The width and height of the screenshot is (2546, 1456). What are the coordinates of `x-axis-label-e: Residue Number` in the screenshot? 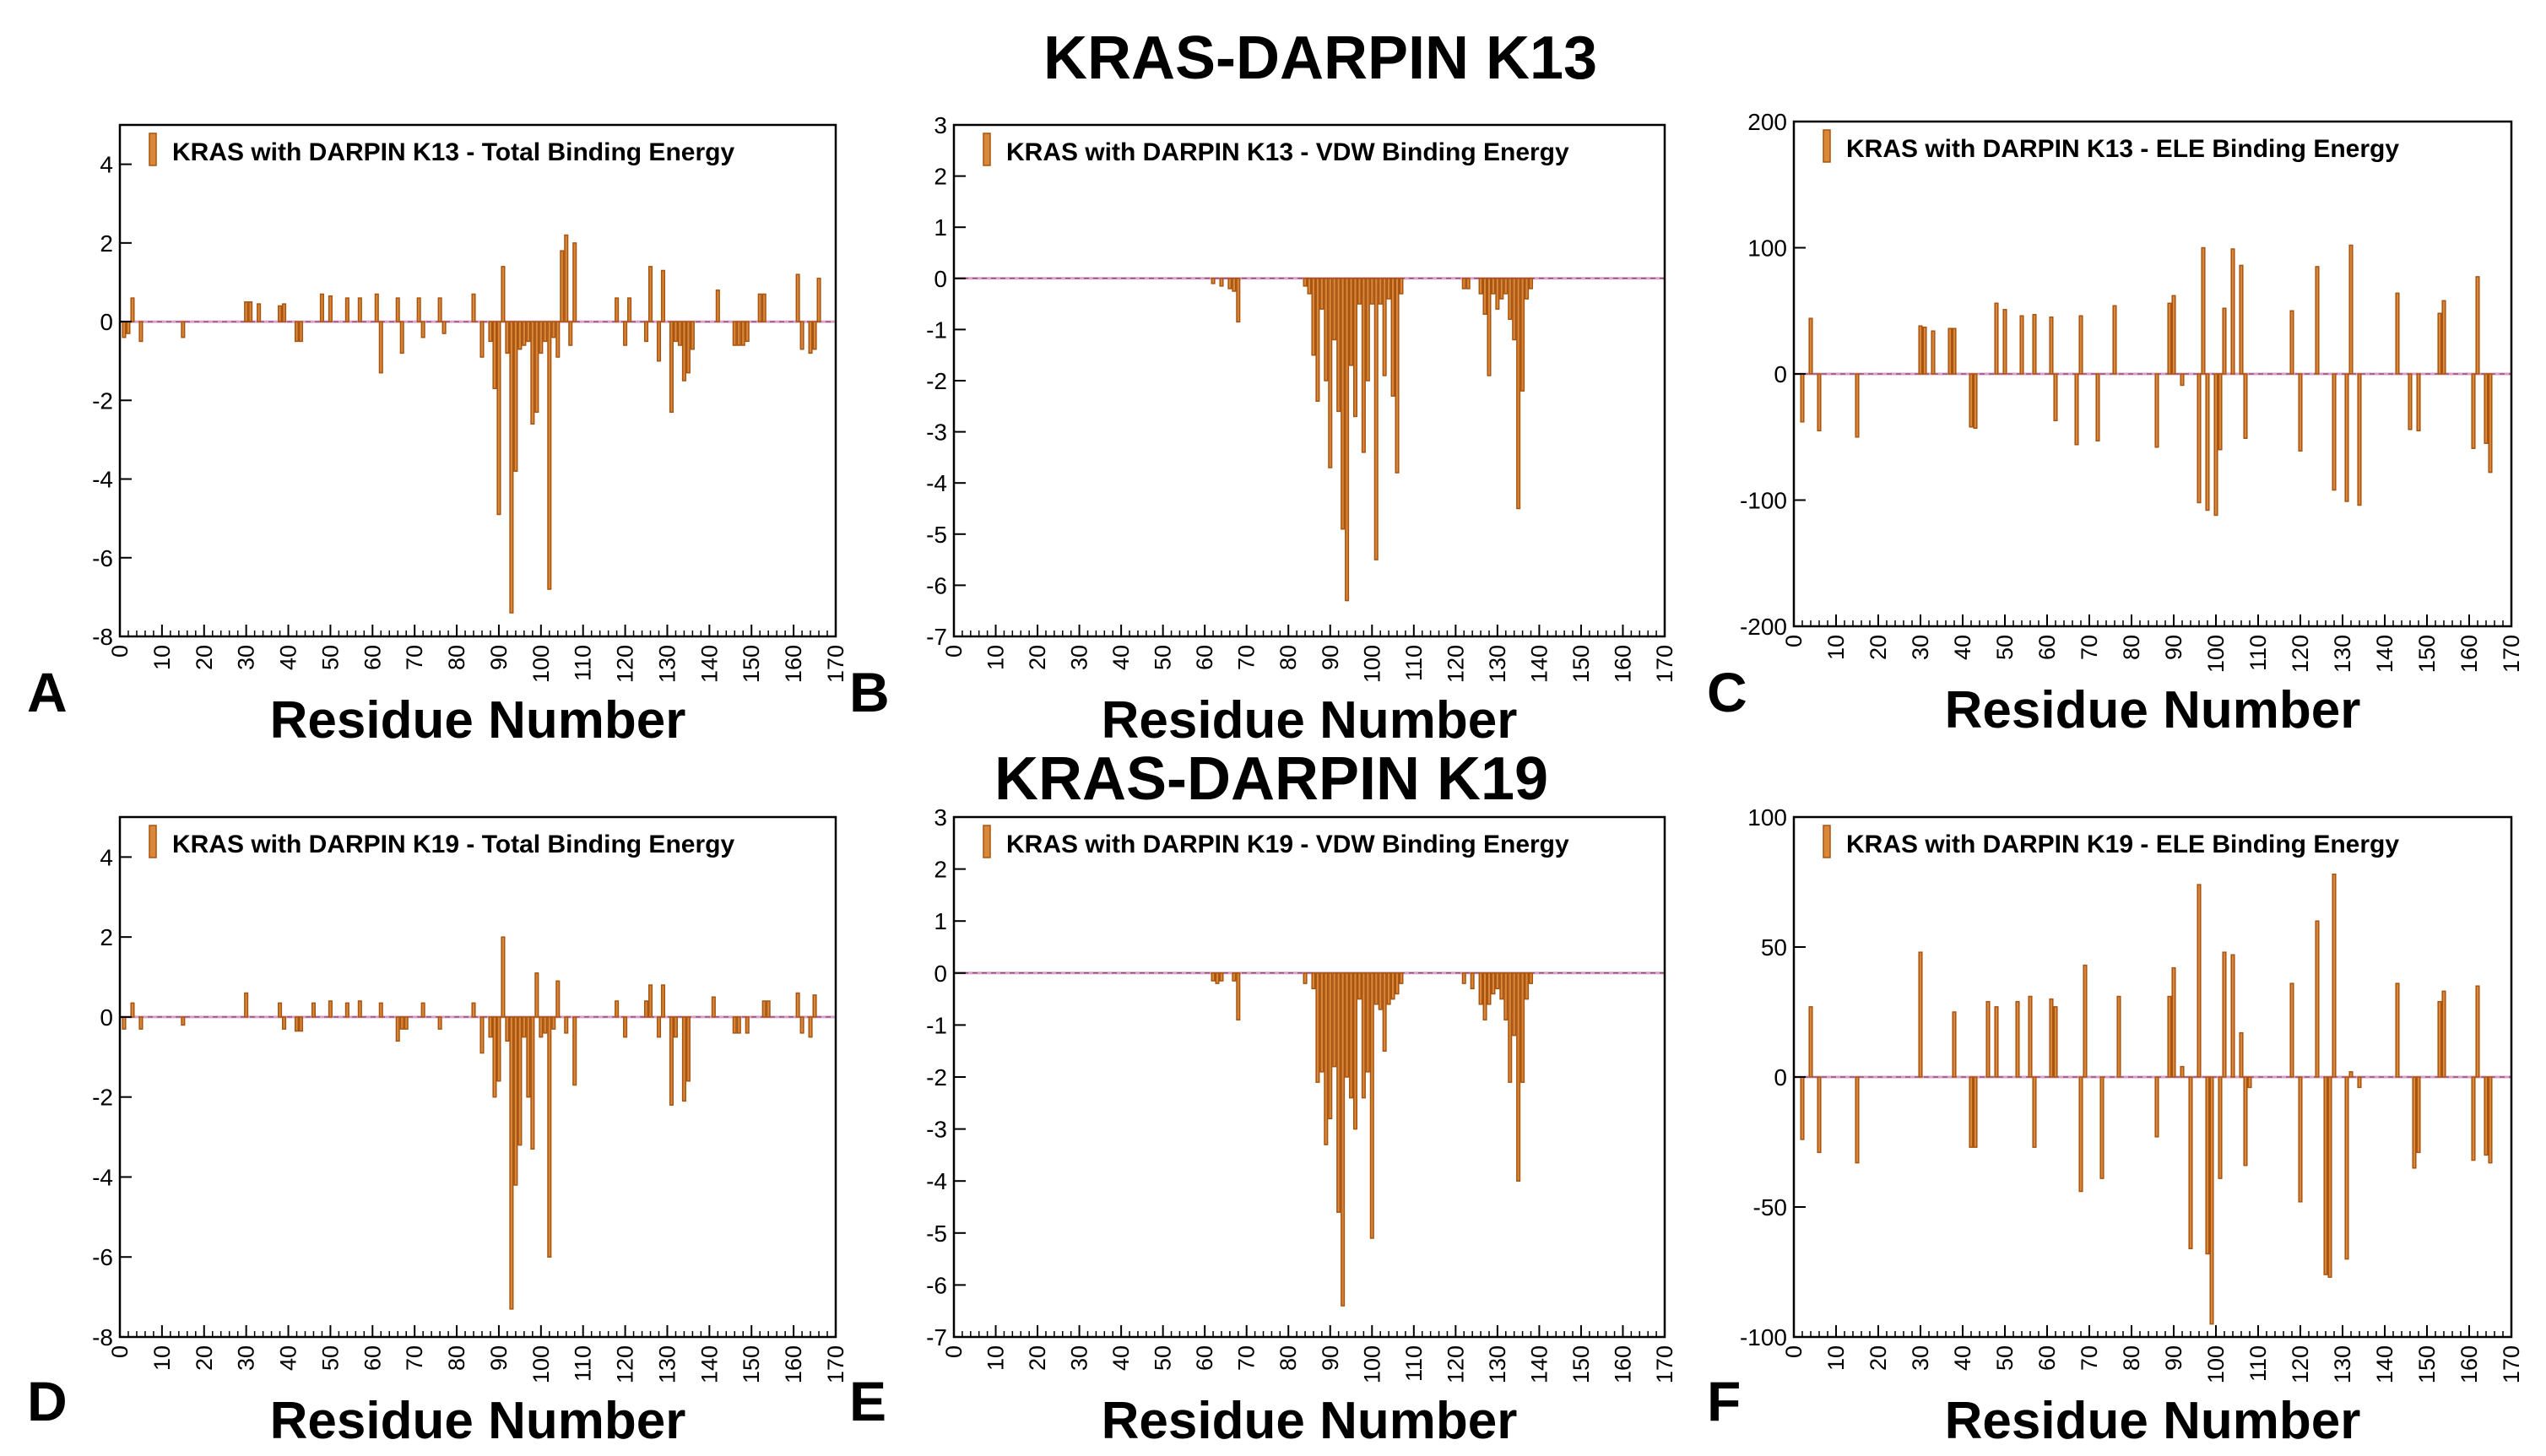 It's located at (1310, 1421).